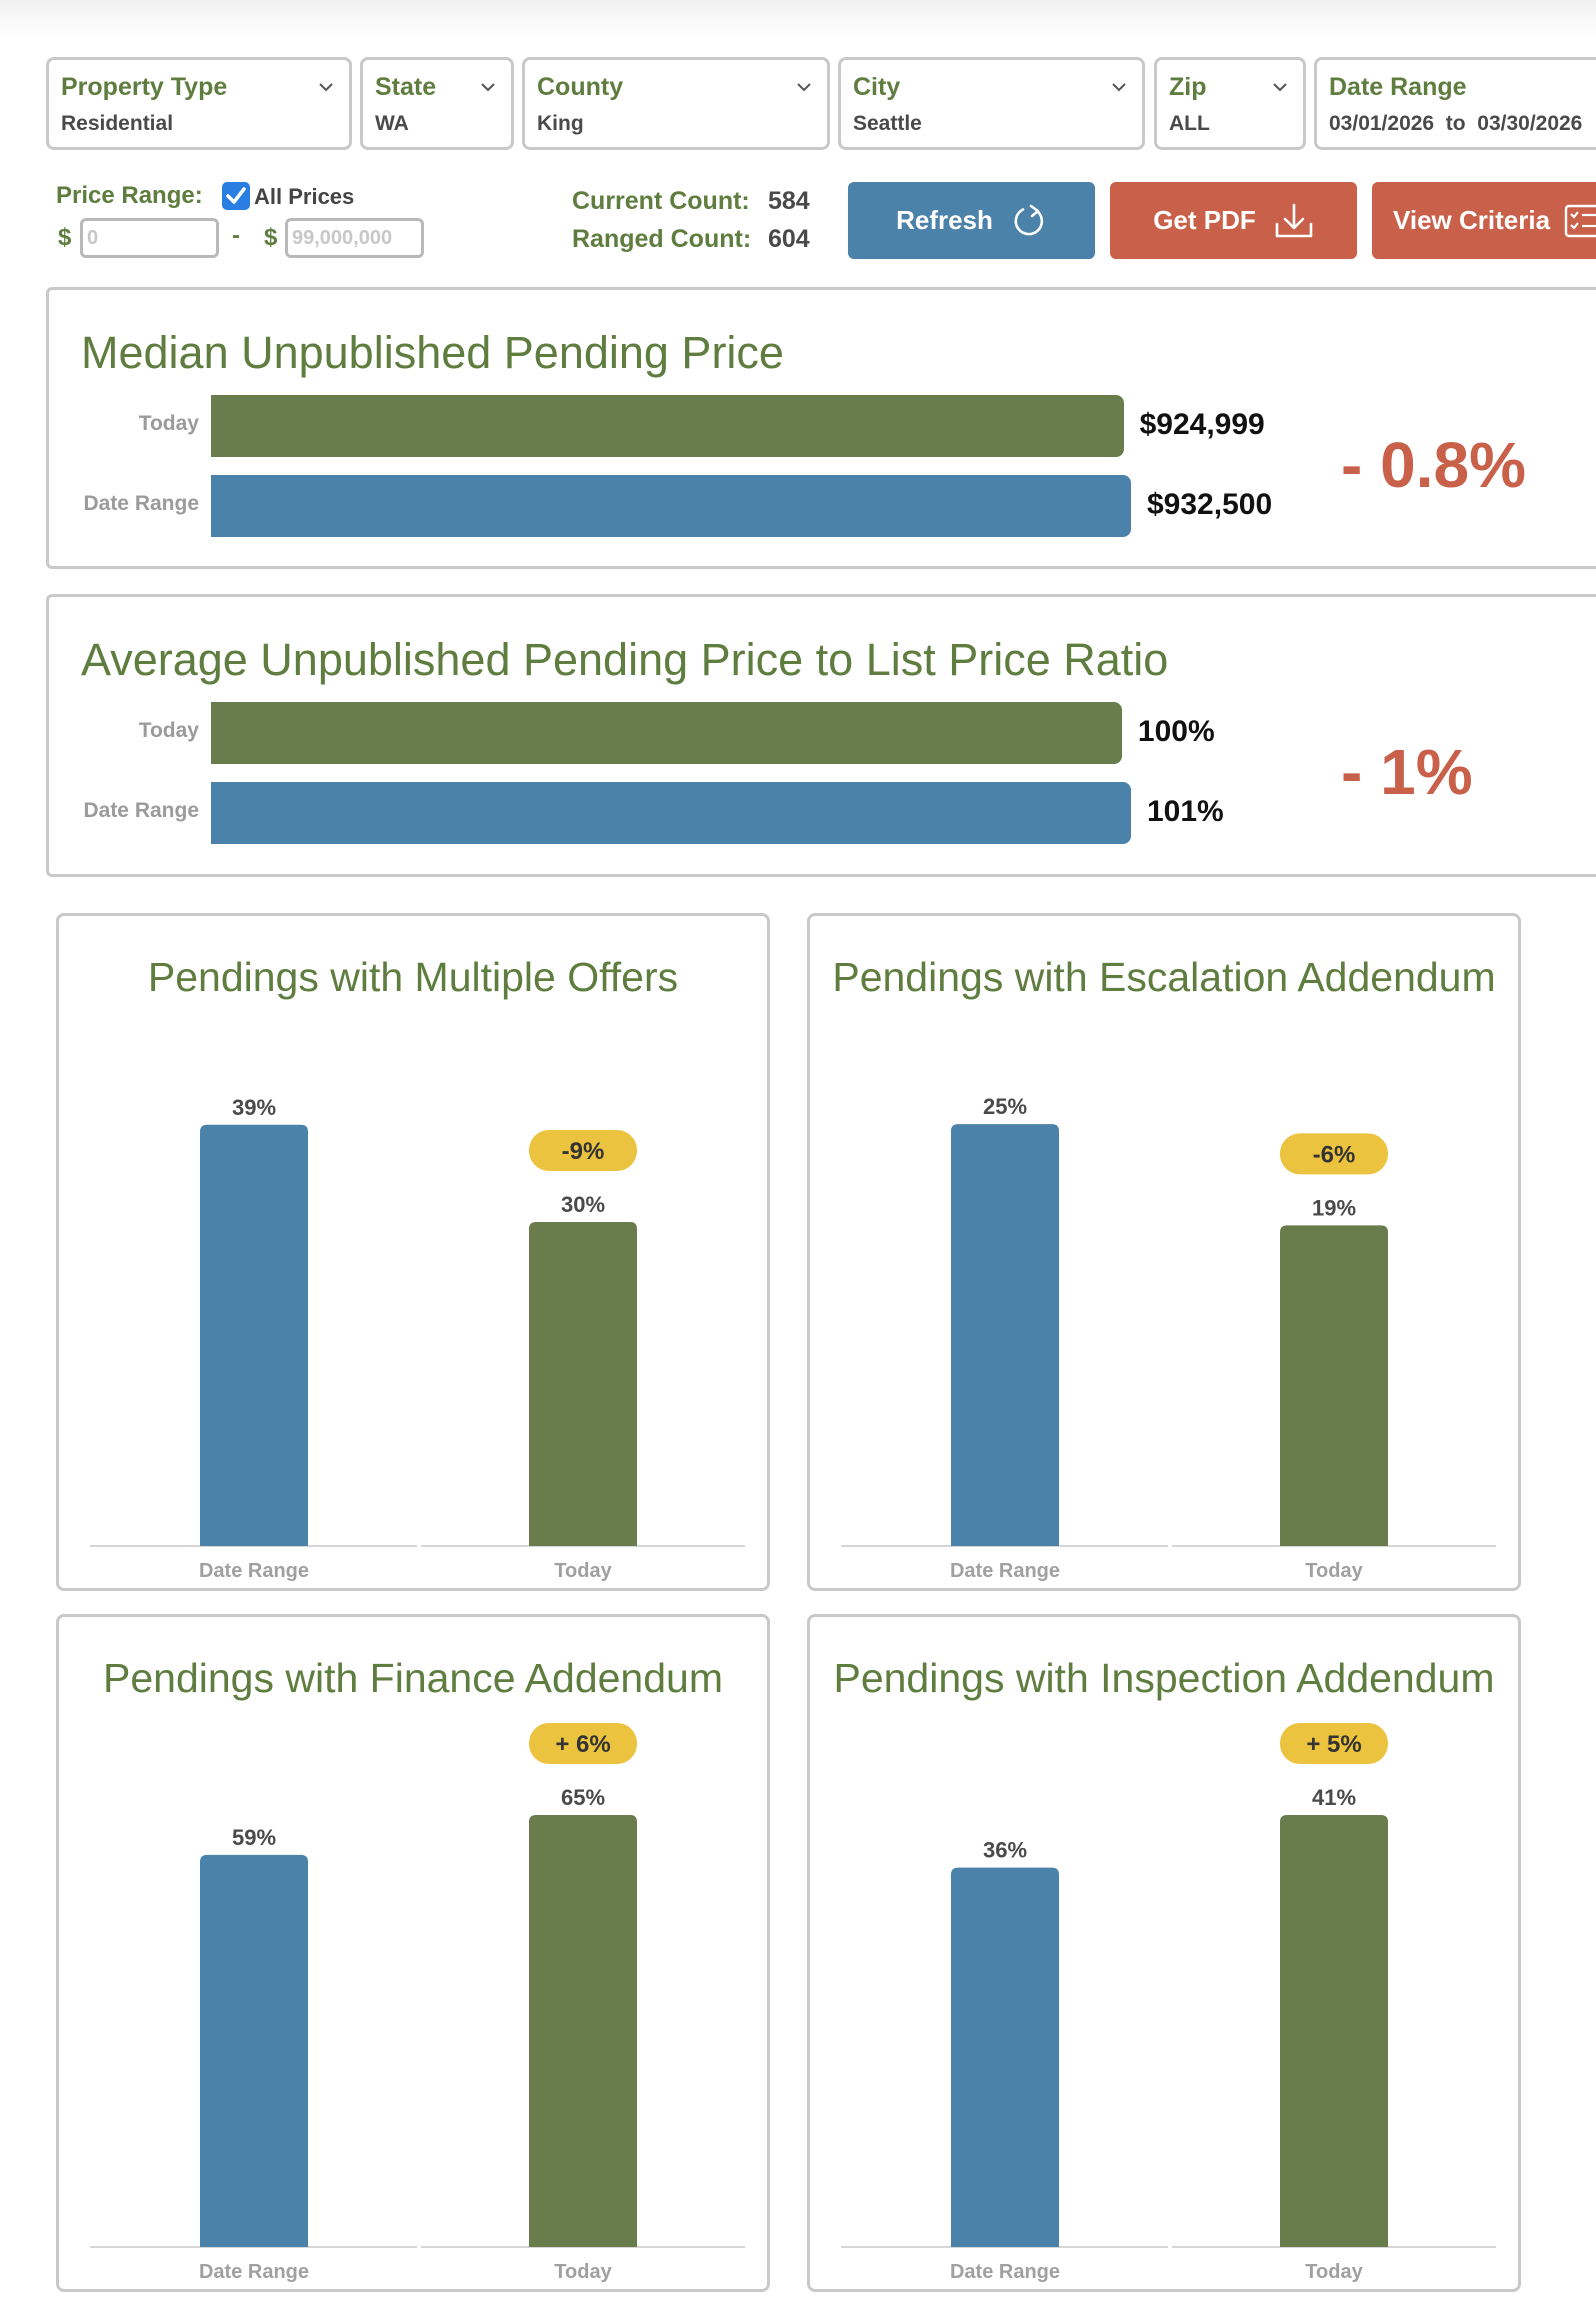 This screenshot has height=2308, width=1596. I want to click on view-criteria-button: View Criteria, so click(1484, 220).